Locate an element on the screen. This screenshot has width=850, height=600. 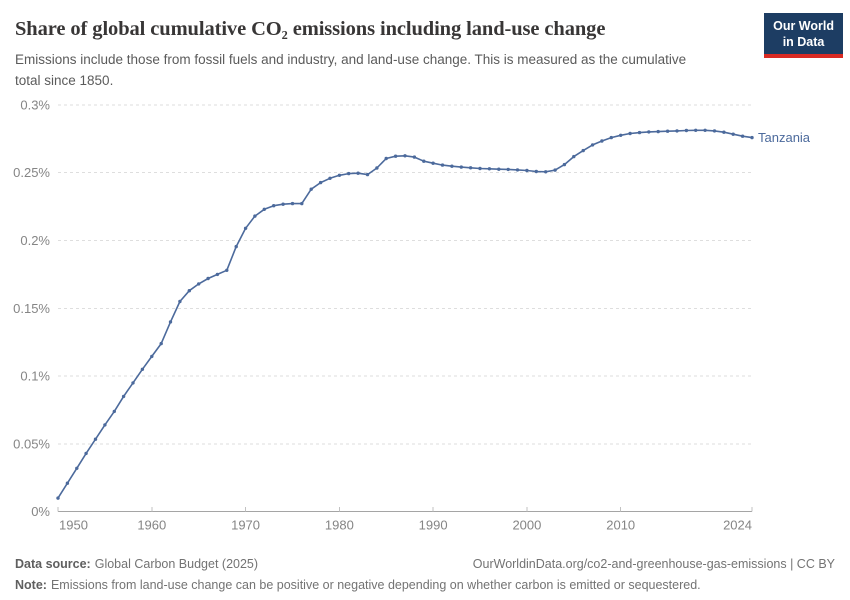
x-tick-label: 1960 is located at coordinates (151, 525).